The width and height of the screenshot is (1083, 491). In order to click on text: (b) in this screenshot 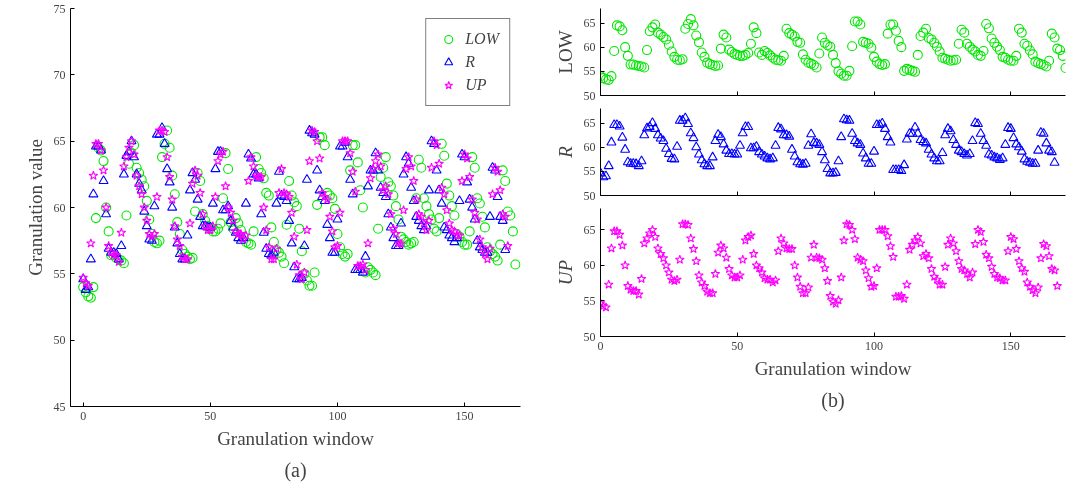, I will do `click(833, 400)`.